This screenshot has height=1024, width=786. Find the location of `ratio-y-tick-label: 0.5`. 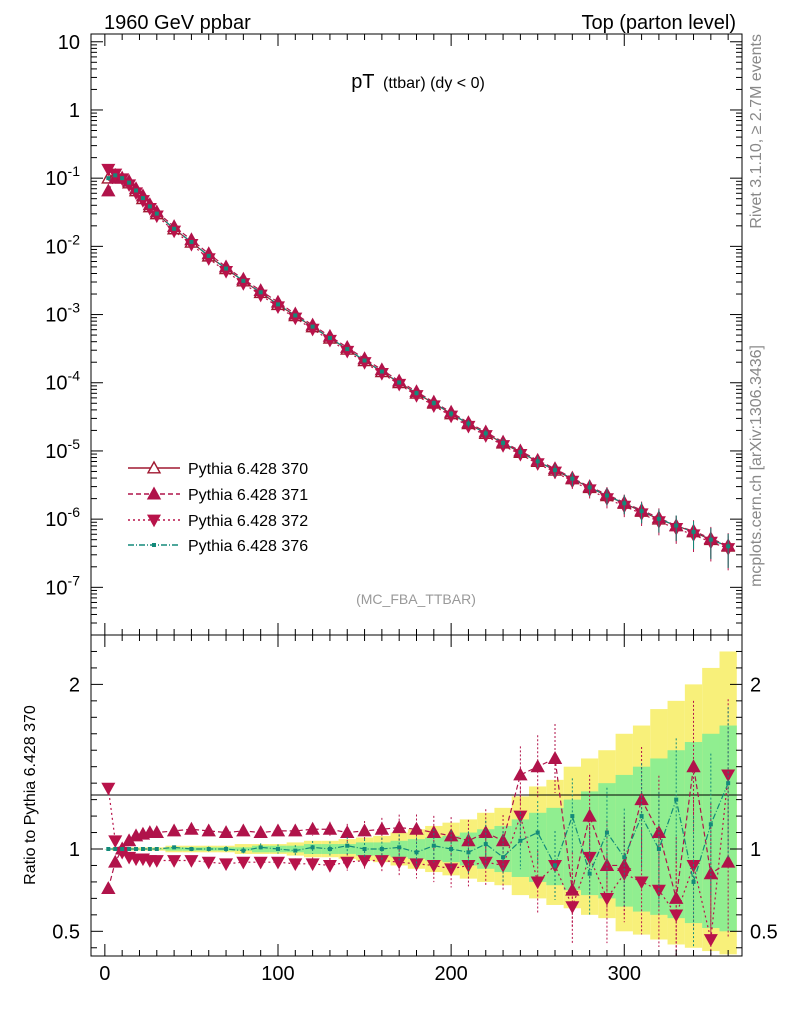

ratio-y-tick-label: 0.5 is located at coordinates (66, 932).